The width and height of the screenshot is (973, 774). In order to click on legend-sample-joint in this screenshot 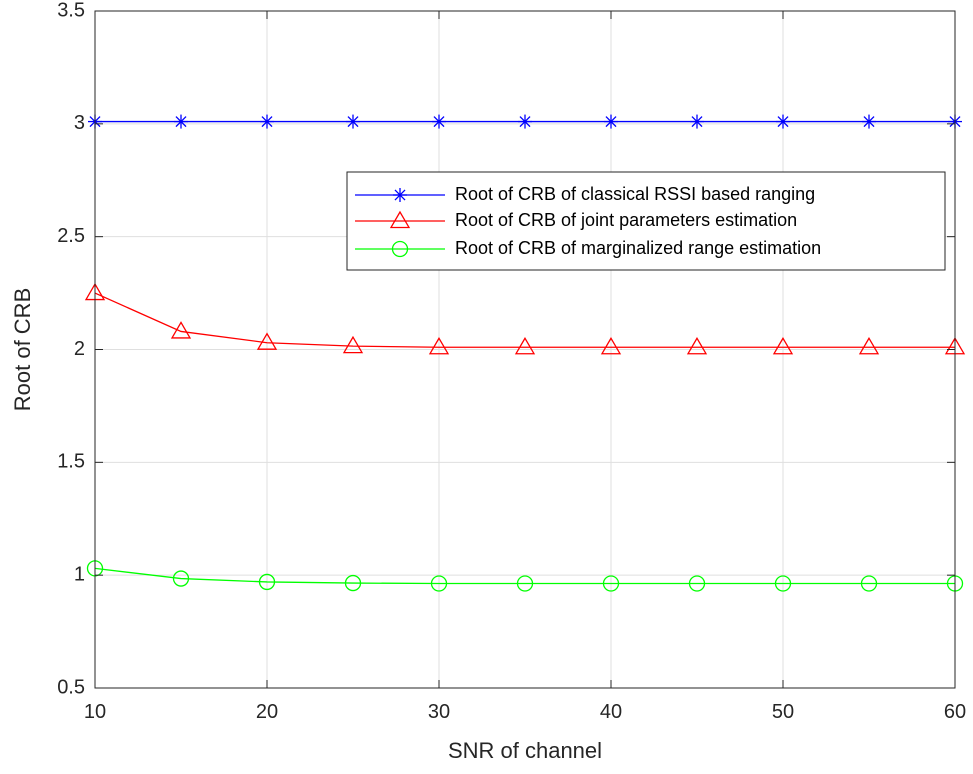, I will do `click(400, 219)`.